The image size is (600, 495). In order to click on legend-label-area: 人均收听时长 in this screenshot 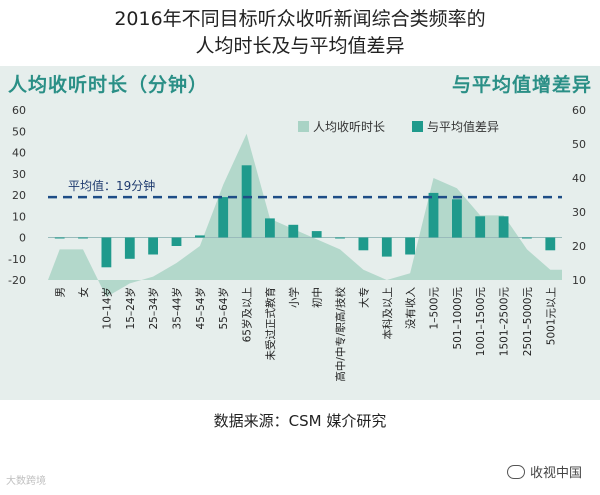, I will do `click(349, 127)`.